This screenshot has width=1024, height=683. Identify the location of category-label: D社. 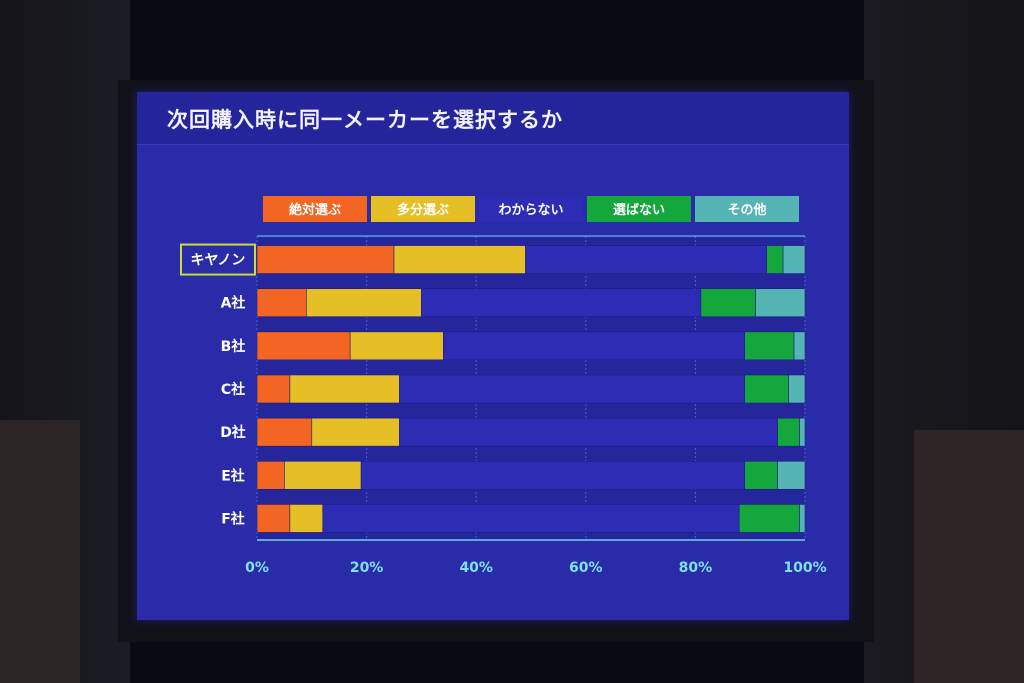
(233, 432).